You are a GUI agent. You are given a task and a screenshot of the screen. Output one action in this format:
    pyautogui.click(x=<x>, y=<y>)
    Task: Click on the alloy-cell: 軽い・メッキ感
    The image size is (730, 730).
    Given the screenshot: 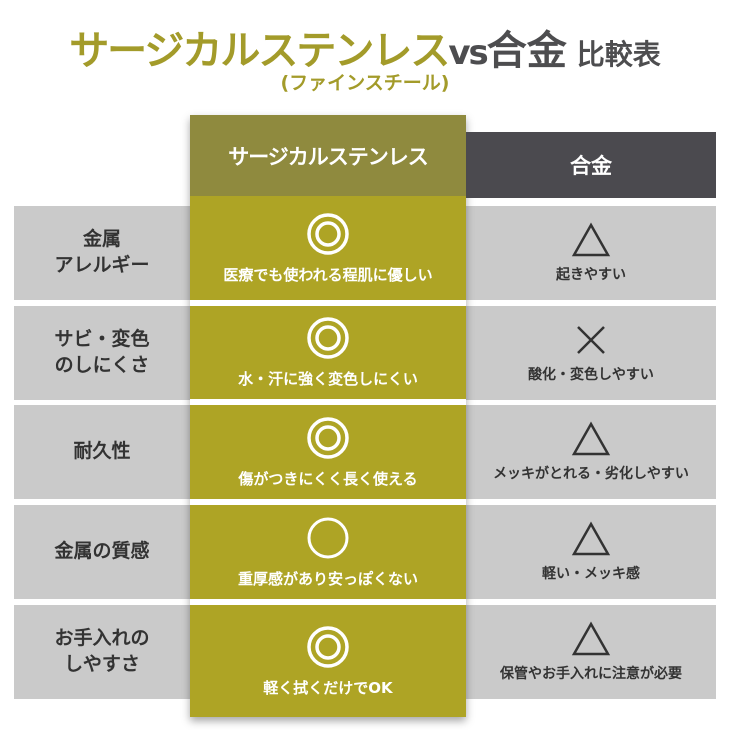 What is the action you would take?
    pyautogui.click(x=591, y=552)
    